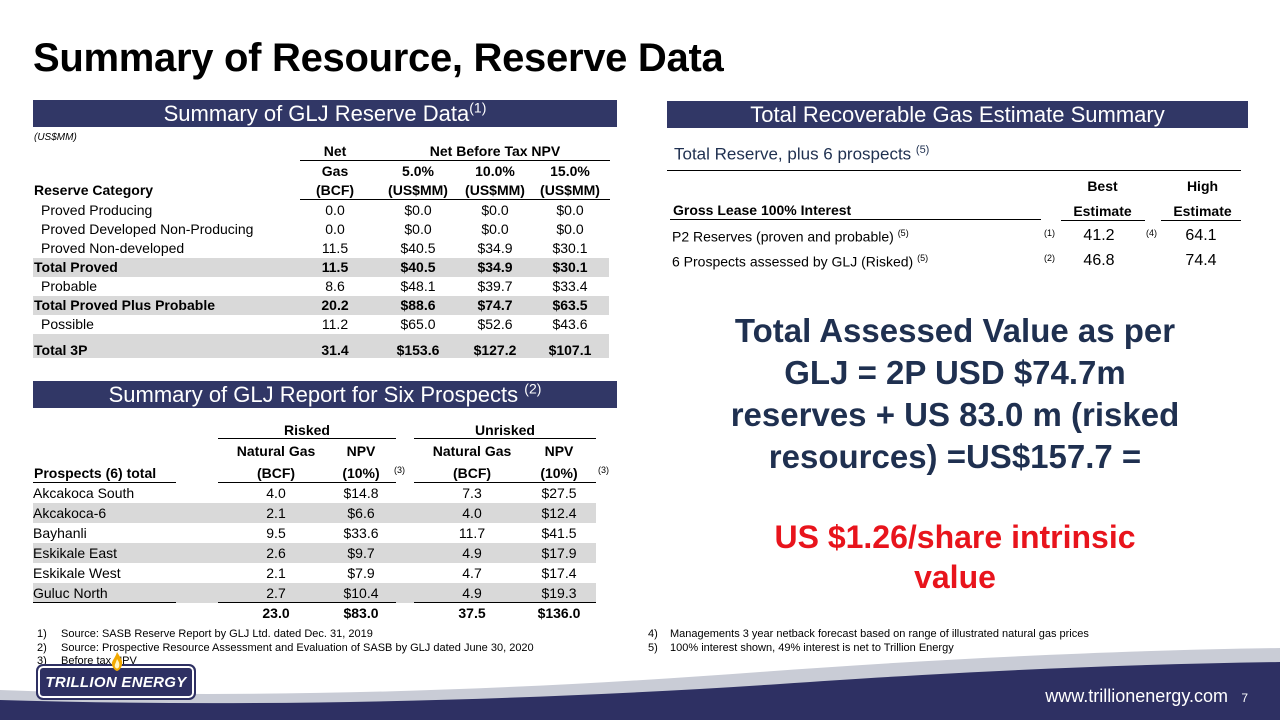 This screenshot has height=720, width=1280. What do you see at coordinates (559, 451) in the screenshot?
I see `col-unrisked-npv: NPV` at bounding box center [559, 451].